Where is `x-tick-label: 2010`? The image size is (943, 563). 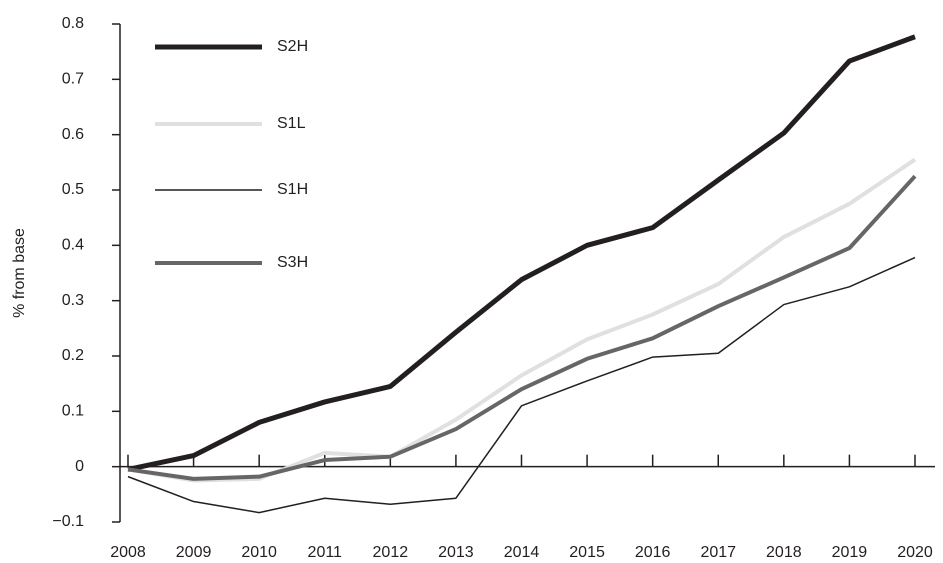
x-tick-label: 2010 is located at coordinates (259, 552).